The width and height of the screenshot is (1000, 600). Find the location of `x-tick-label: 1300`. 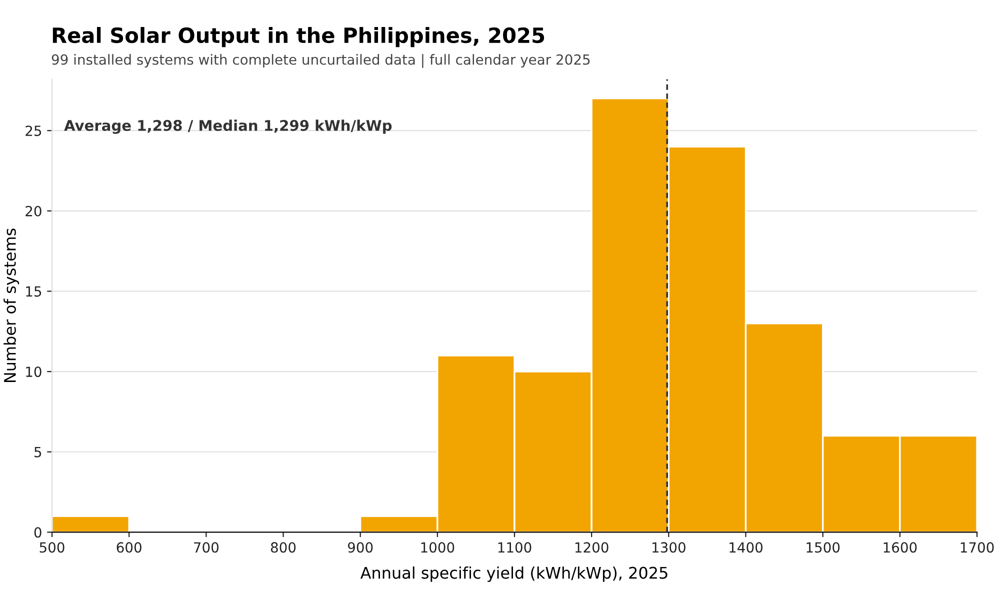

x-tick-label: 1300 is located at coordinates (669, 547).